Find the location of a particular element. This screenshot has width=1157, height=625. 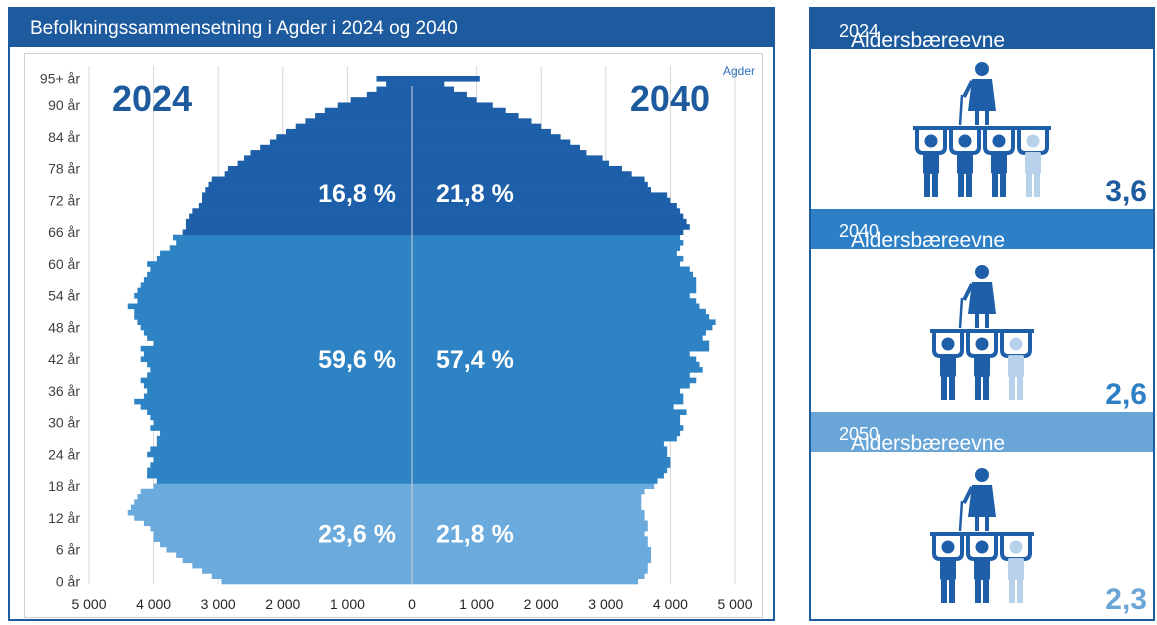

y-tick-label: 48 år is located at coordinates (64, 327).